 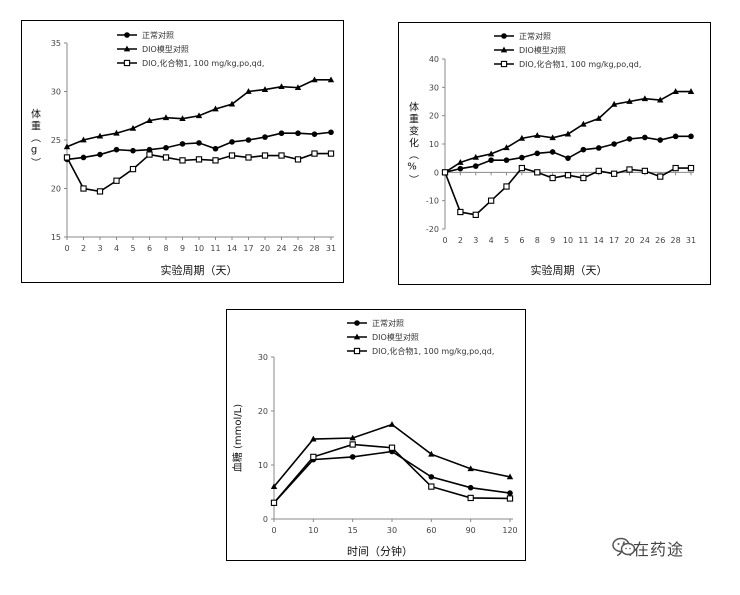 What do you see at coordinates (432, 201) in the screenshot?
I see `y-tick-label: -10` at bounding box center [432, 201].